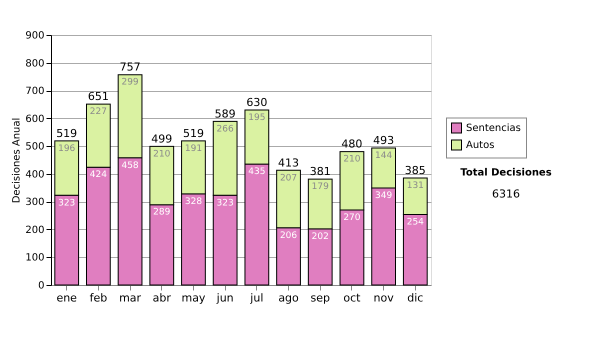 The width and height of the screenshot is (600, 340). Describe the element at coordinates (162, 298) in the screenshot. I see `x-tick-label: abr` at that location.